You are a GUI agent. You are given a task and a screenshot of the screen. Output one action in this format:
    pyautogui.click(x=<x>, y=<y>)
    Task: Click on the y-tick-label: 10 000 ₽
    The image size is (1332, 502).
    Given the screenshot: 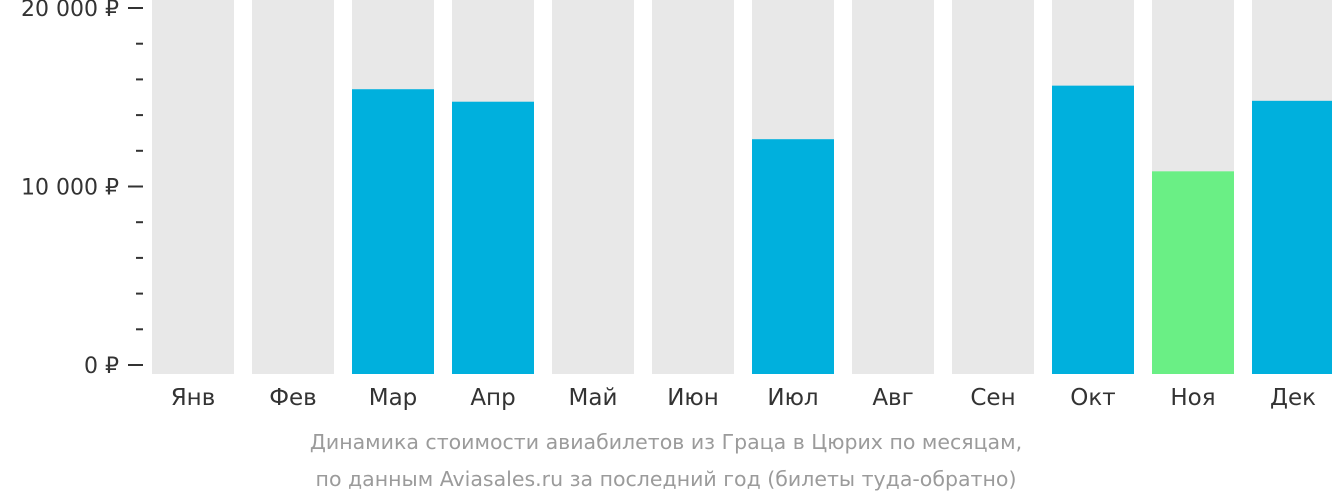 What is the action you would take?
    pyautogui.click(x=70, y=188)
    